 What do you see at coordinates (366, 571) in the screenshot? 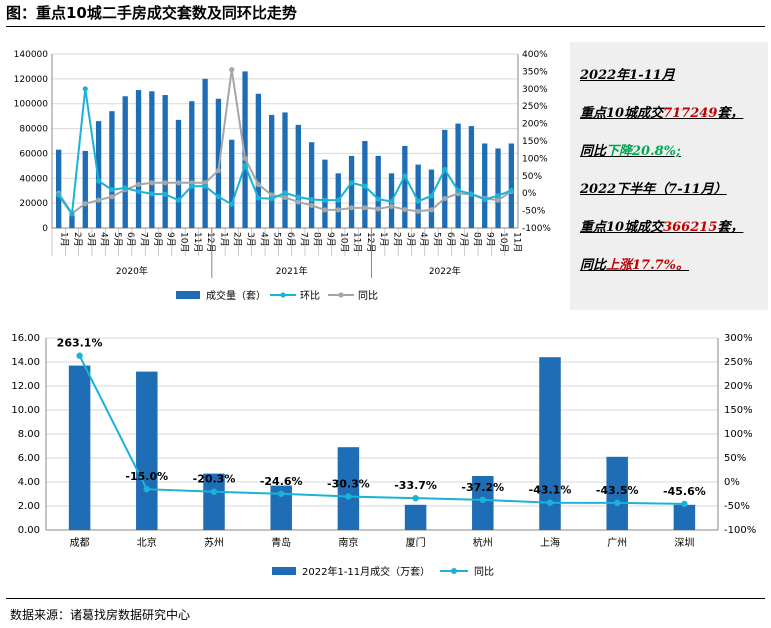
I see `legend-city-volume-label: 2022年1-11月成交（万套）` at bounding box center [366, 571].